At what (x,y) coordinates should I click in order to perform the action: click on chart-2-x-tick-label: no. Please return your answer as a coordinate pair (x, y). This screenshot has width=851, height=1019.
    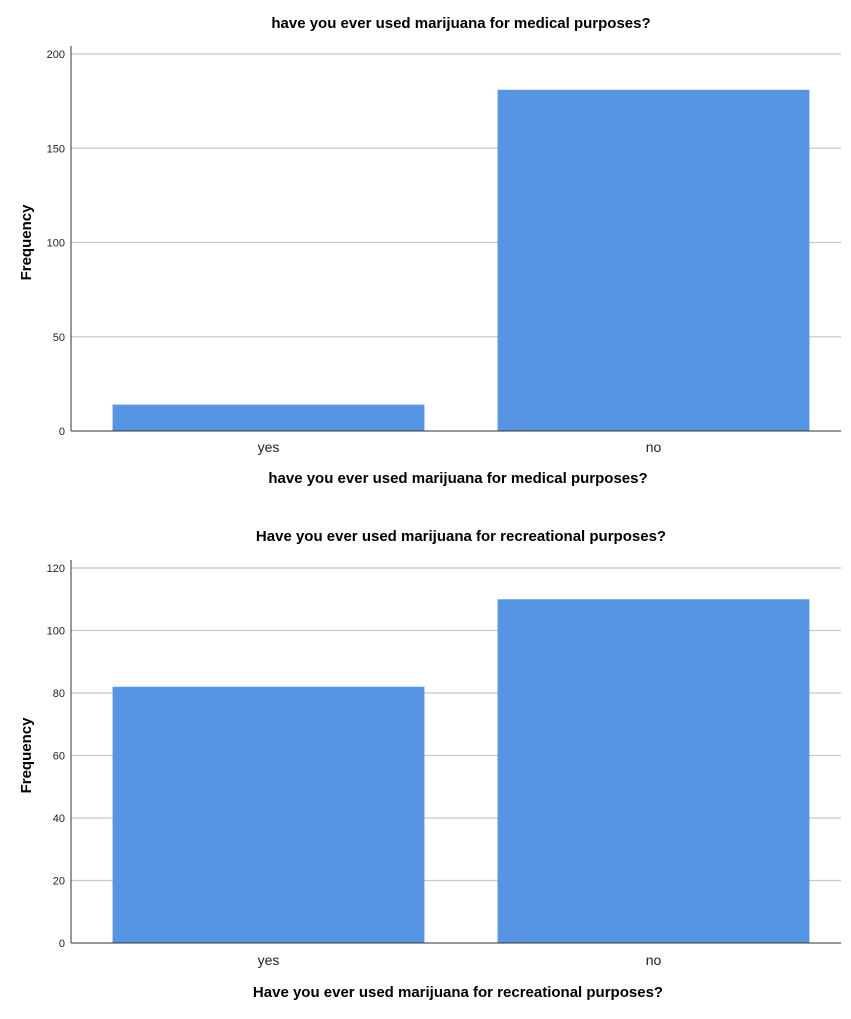
    Looking at the image, I should click on (654, 960).